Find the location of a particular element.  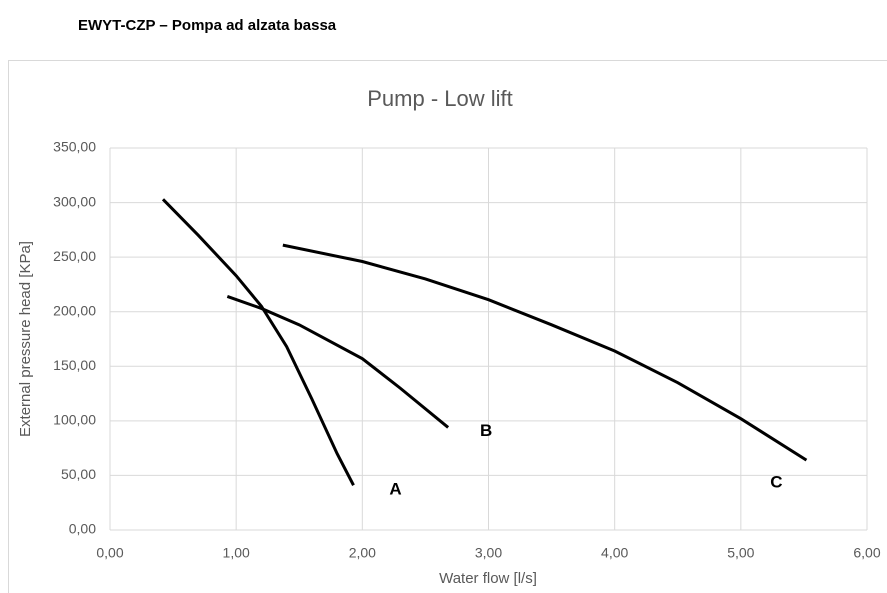

page-heading: EWYT-CZP – Pompa ad alzata bassa is located at coordinates (207, 25).